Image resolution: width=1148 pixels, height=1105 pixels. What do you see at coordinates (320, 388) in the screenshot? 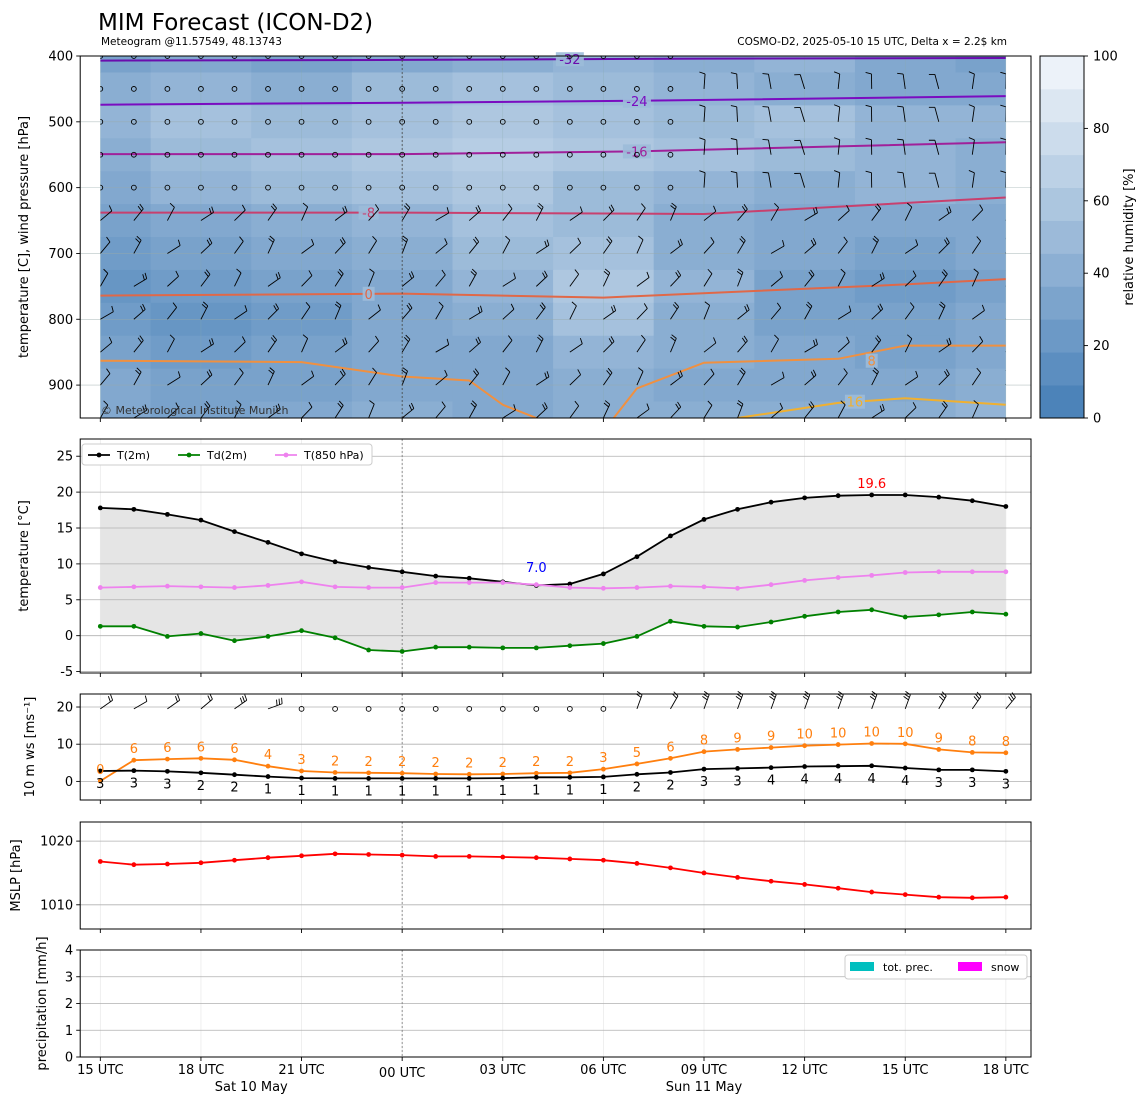
I see `isotherm-line` at bounding box center [320, 388].